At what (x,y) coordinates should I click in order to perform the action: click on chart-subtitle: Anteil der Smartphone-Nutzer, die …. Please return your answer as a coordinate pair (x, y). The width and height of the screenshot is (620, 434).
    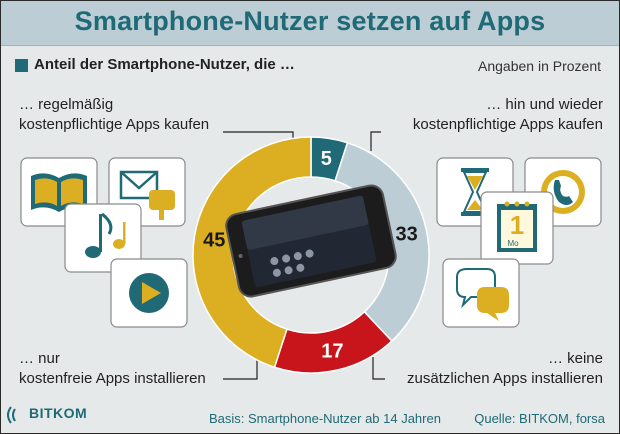
    Looking at the image, I should click on (164, 64).